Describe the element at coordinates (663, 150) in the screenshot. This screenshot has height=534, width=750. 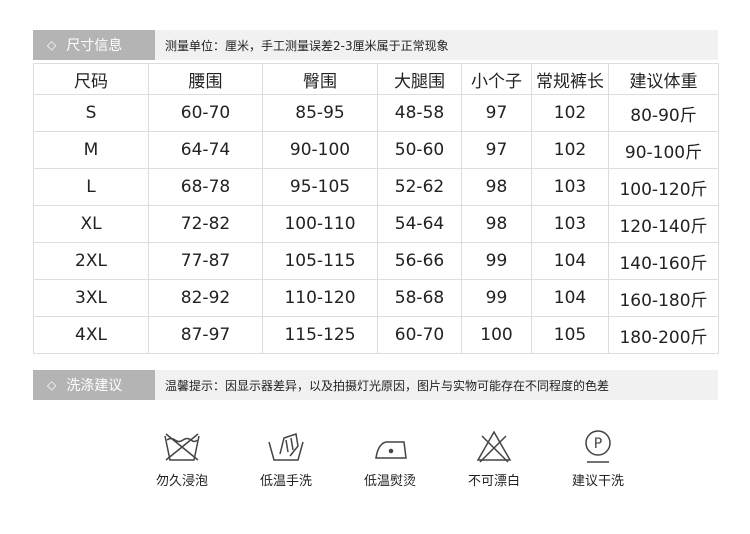
I see `table-cell: 90-100斤` at that location.